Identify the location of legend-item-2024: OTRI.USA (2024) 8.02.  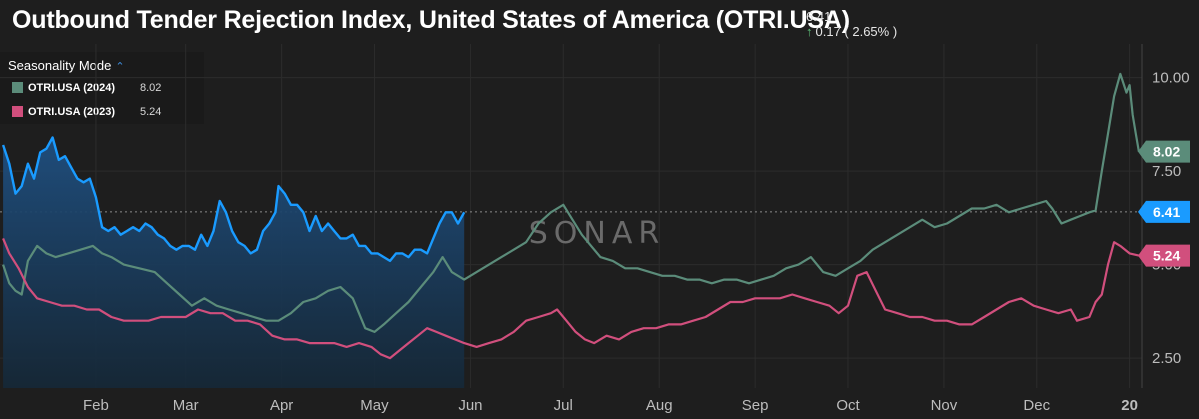
(86, 88).